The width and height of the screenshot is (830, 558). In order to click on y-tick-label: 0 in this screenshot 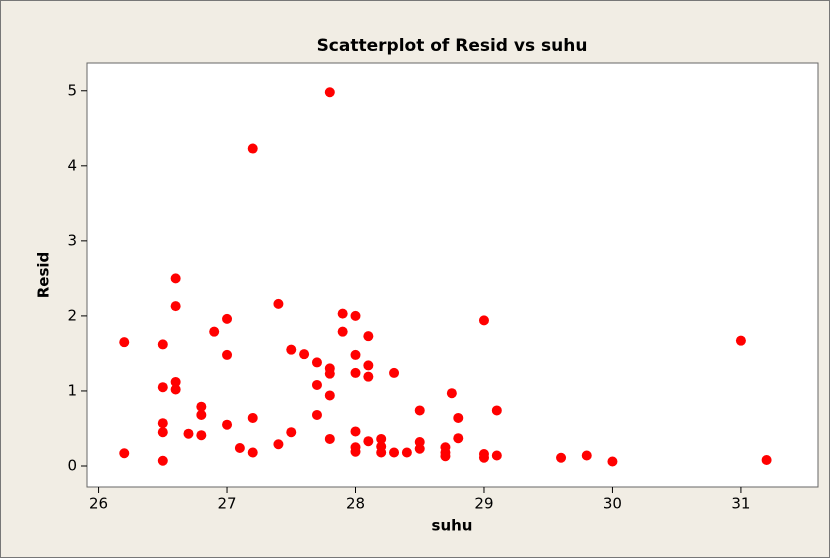, I will do `click(72, 465)`.